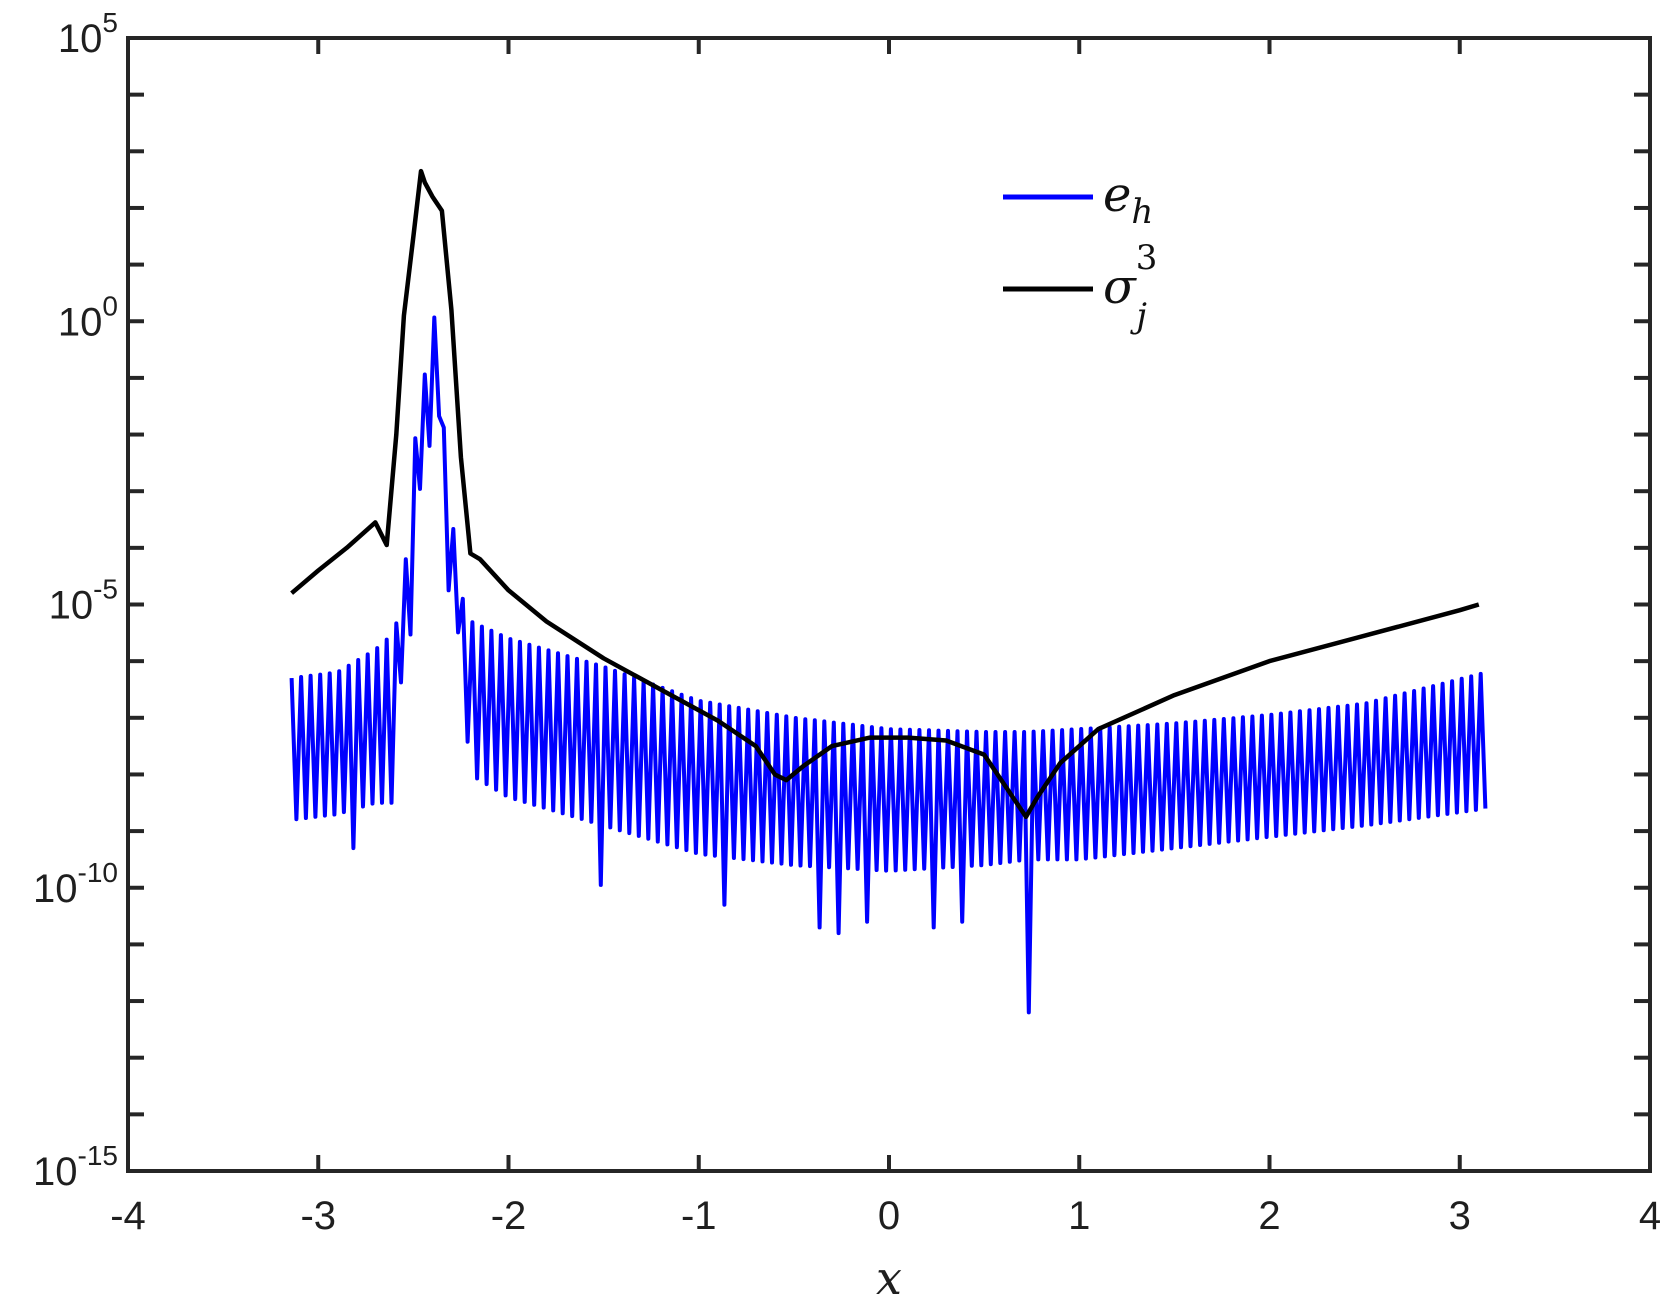 The width and height of the screenshot is (1661, 1313). Describe the element at coordinates (1128, 199) in the screenshot. I see `legend-label: eh` at that location.